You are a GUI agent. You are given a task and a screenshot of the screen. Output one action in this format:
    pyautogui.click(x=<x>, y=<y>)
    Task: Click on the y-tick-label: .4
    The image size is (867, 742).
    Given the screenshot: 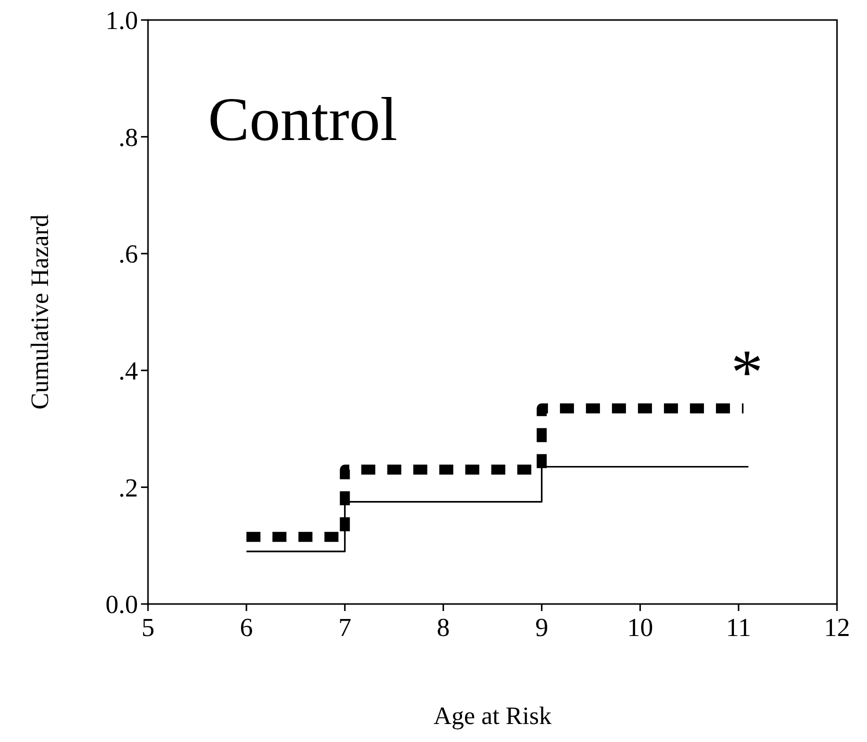 What is the action you would take?
    pyautogui.click(x=128, y=371)
    